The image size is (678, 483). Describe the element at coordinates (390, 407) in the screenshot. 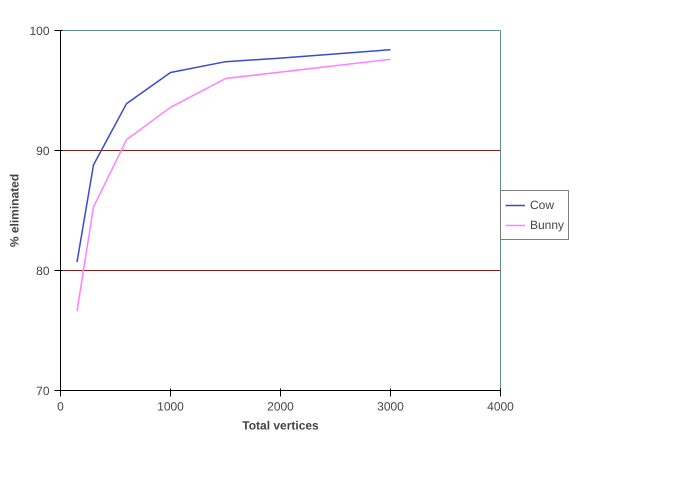

I see `x-tick-label: 3000` at that location.